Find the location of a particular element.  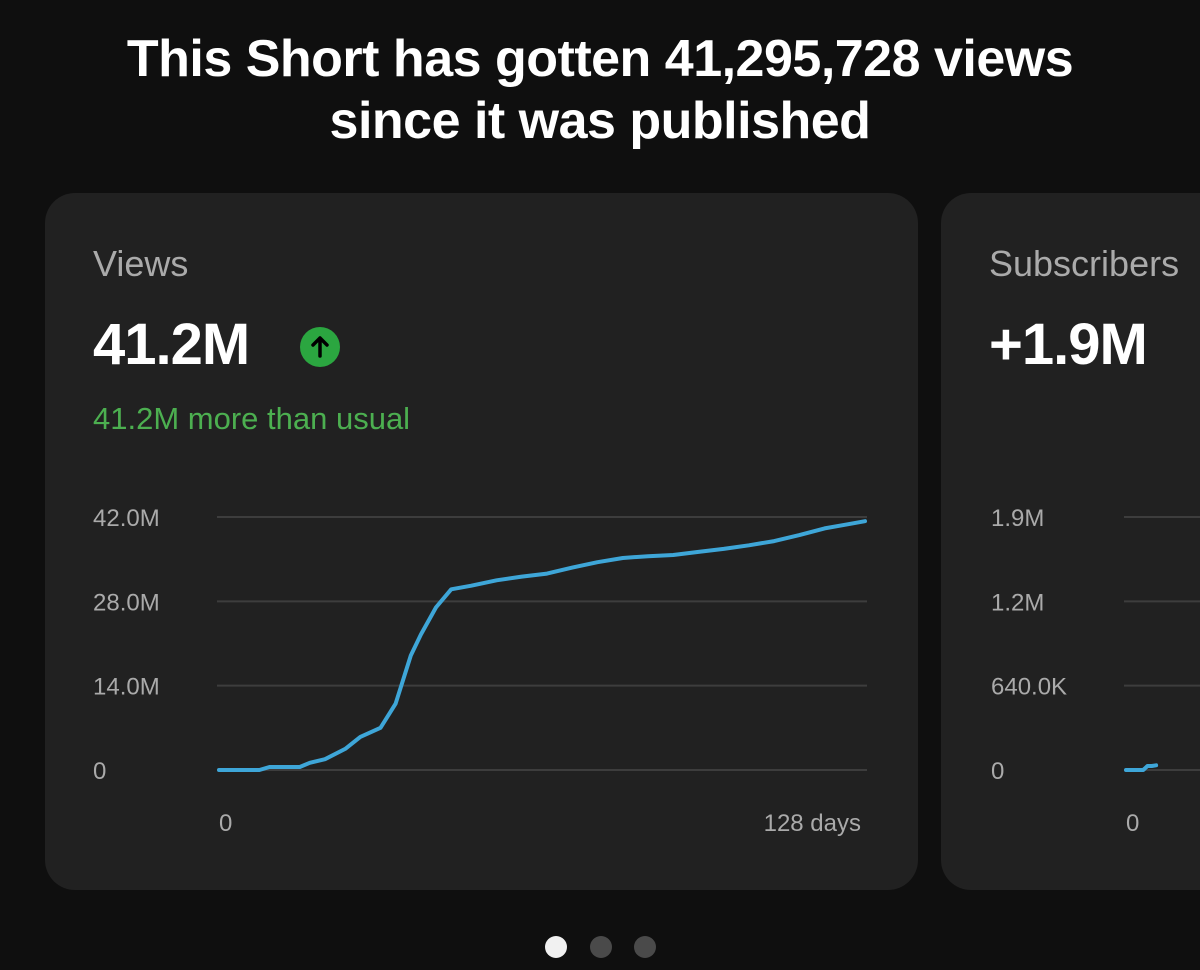

views-value: 41.2M is located at coordinates (171, 344).